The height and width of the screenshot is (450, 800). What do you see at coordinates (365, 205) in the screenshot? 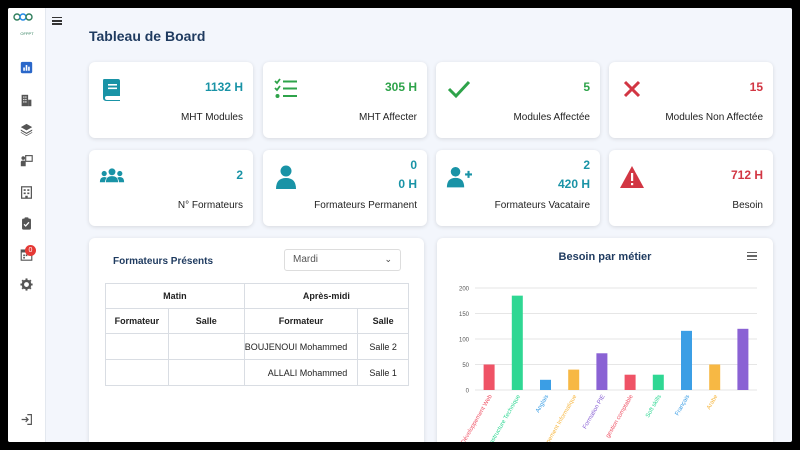
I see `kpi-label: Formateurs Permanent` at bounding box center [365, 205].